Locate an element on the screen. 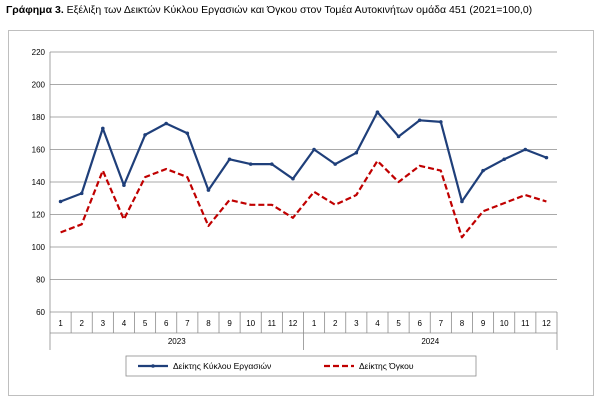 Image resolution: width=603 pixels, height=402 pixels. y-tick-label: 200 is located at coordinates (39, 85).